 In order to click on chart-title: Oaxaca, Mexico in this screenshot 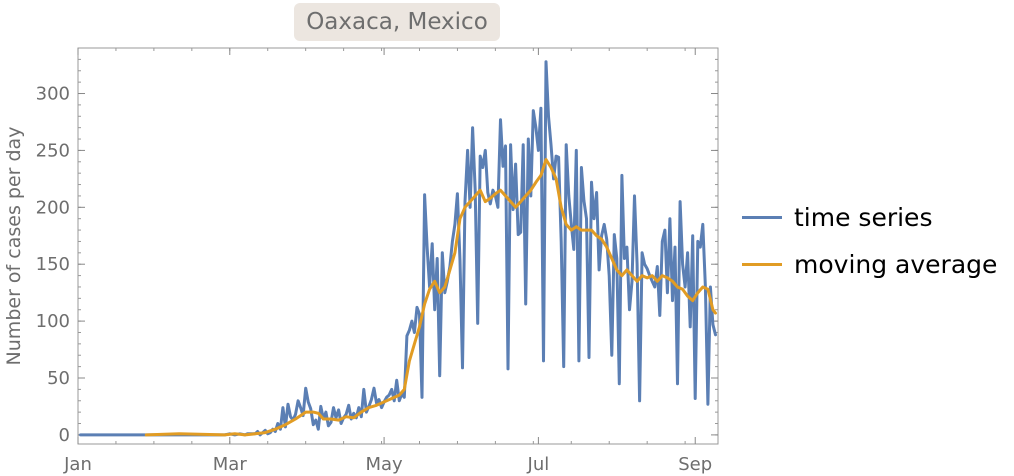, I will do `click(397, 22)`.